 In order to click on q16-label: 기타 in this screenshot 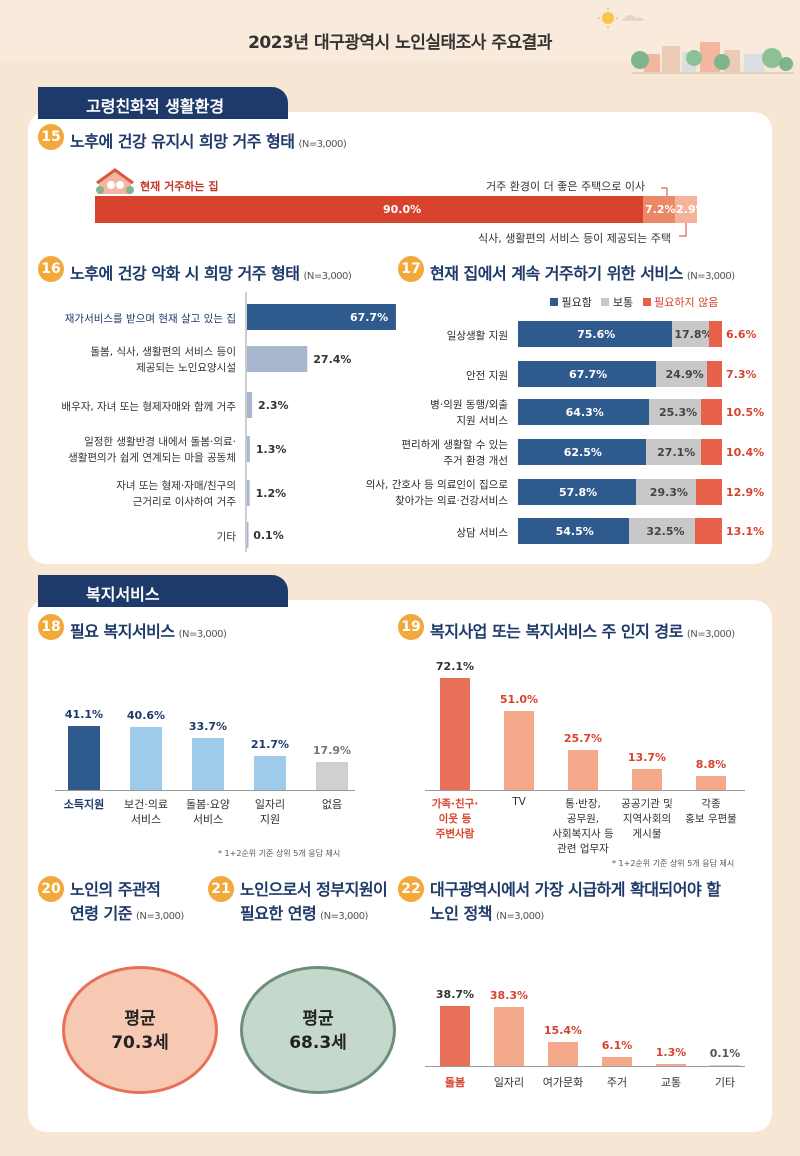, I will do `click(226, 537)`.